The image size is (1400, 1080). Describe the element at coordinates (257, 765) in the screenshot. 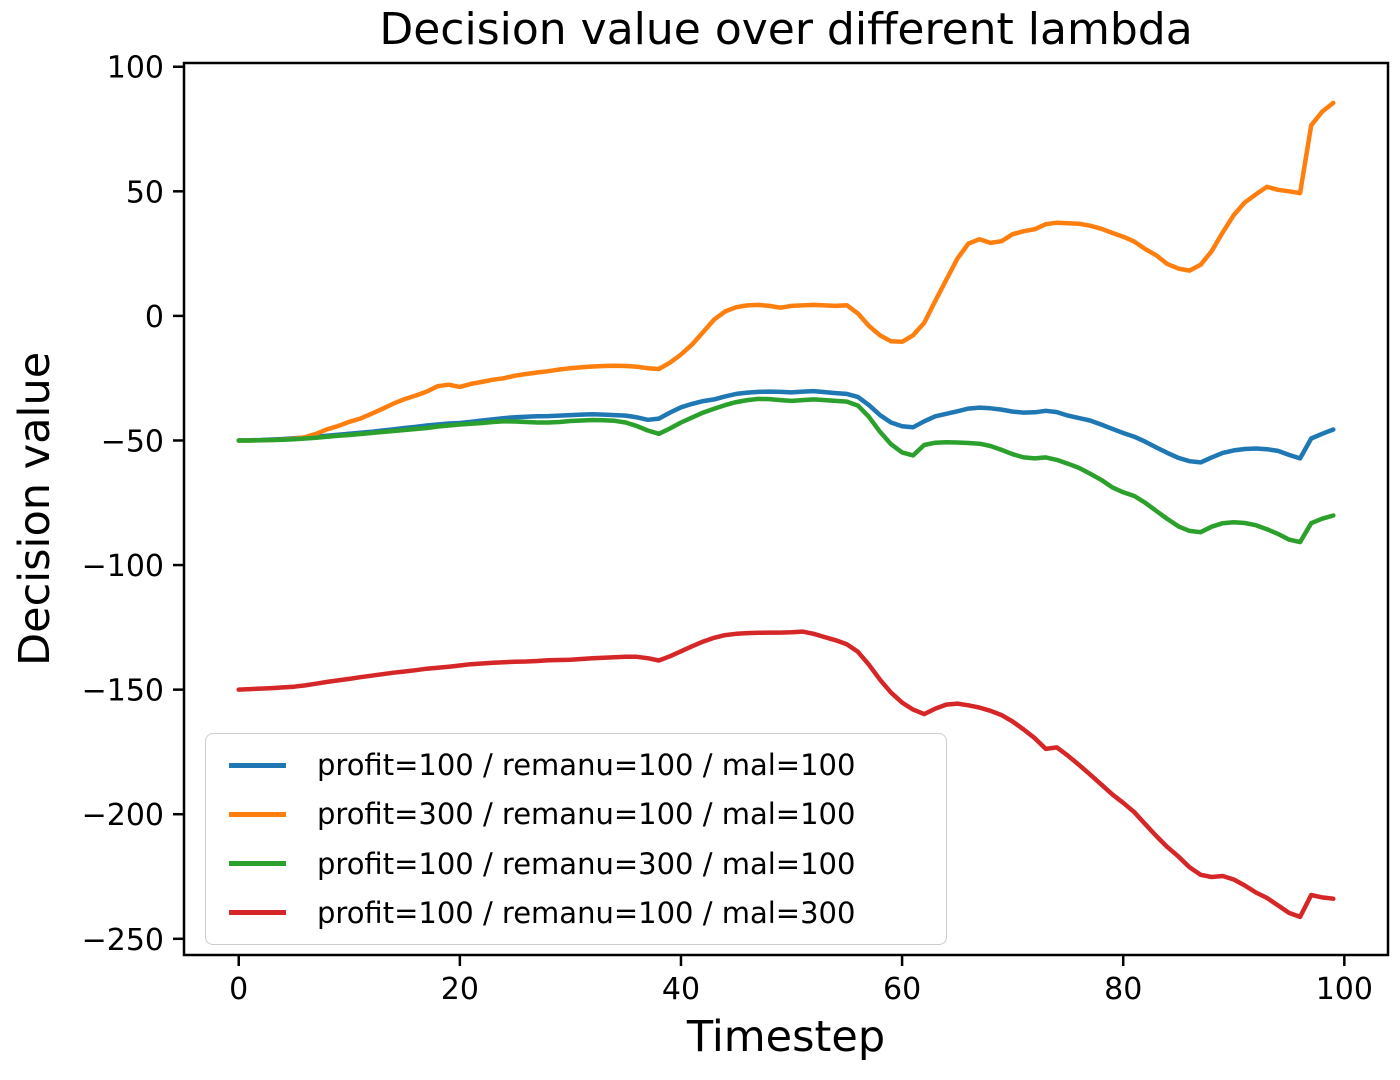

I see `legend-line-swatch-blue` at that location.